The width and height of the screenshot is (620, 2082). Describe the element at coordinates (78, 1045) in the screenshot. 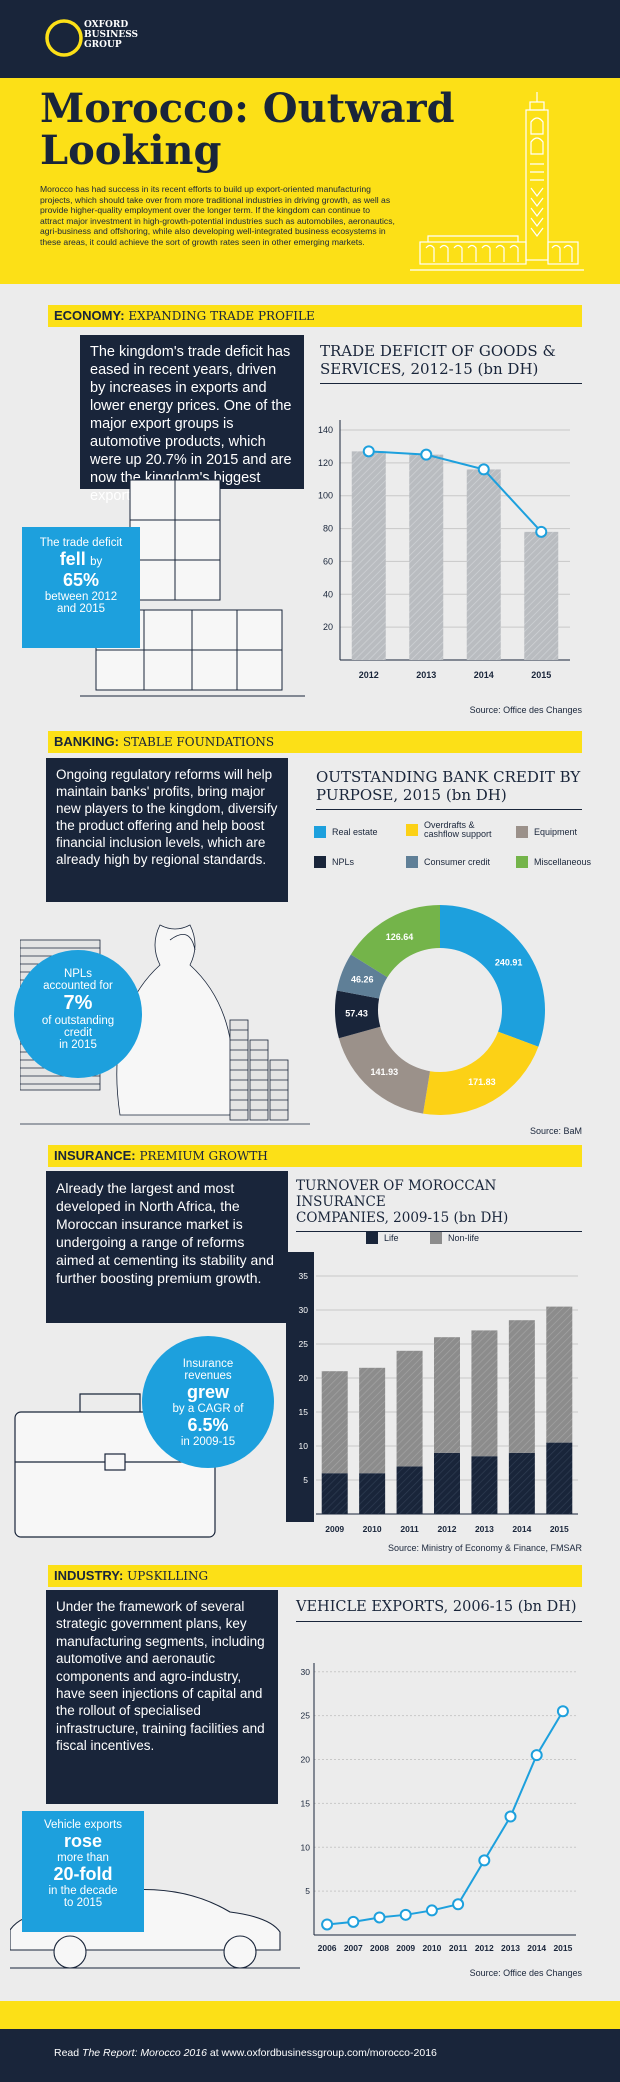

I see `callout-line: in 2015` at that location.